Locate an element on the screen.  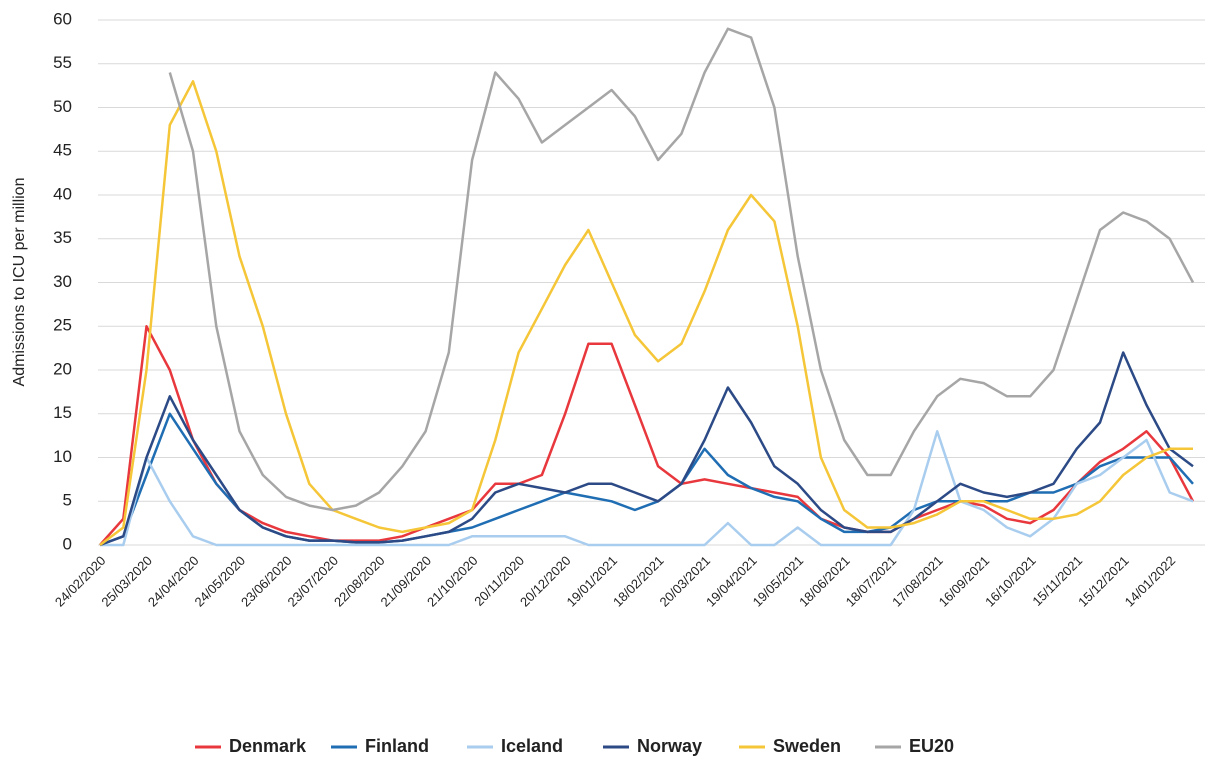
y-tick-label: 40 is located at coordinates (62, 193).